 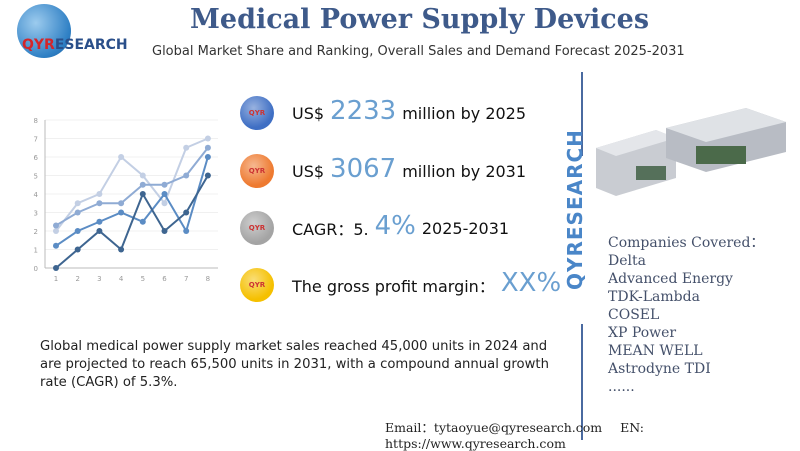 I want to click on stat-suffix: 2025-2031, so click(x=465, y=228).